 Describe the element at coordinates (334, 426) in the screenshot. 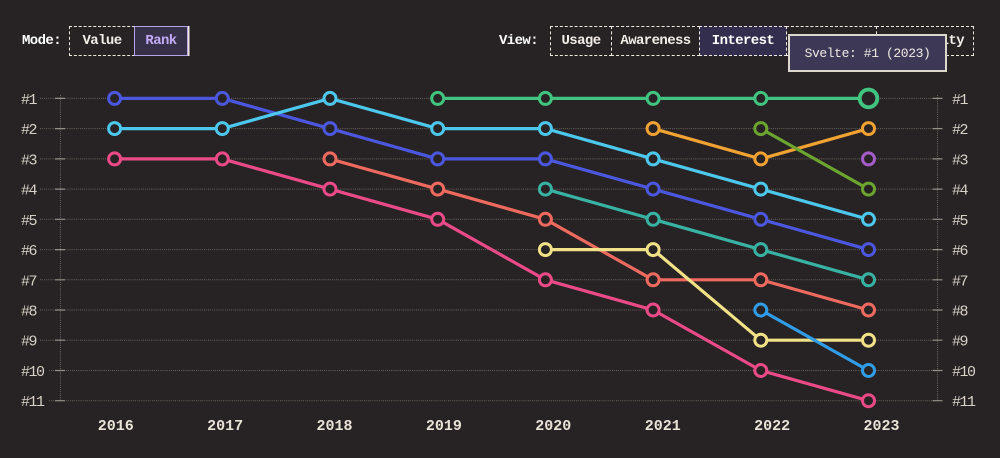

I see `svg-text: 2018` at that location.